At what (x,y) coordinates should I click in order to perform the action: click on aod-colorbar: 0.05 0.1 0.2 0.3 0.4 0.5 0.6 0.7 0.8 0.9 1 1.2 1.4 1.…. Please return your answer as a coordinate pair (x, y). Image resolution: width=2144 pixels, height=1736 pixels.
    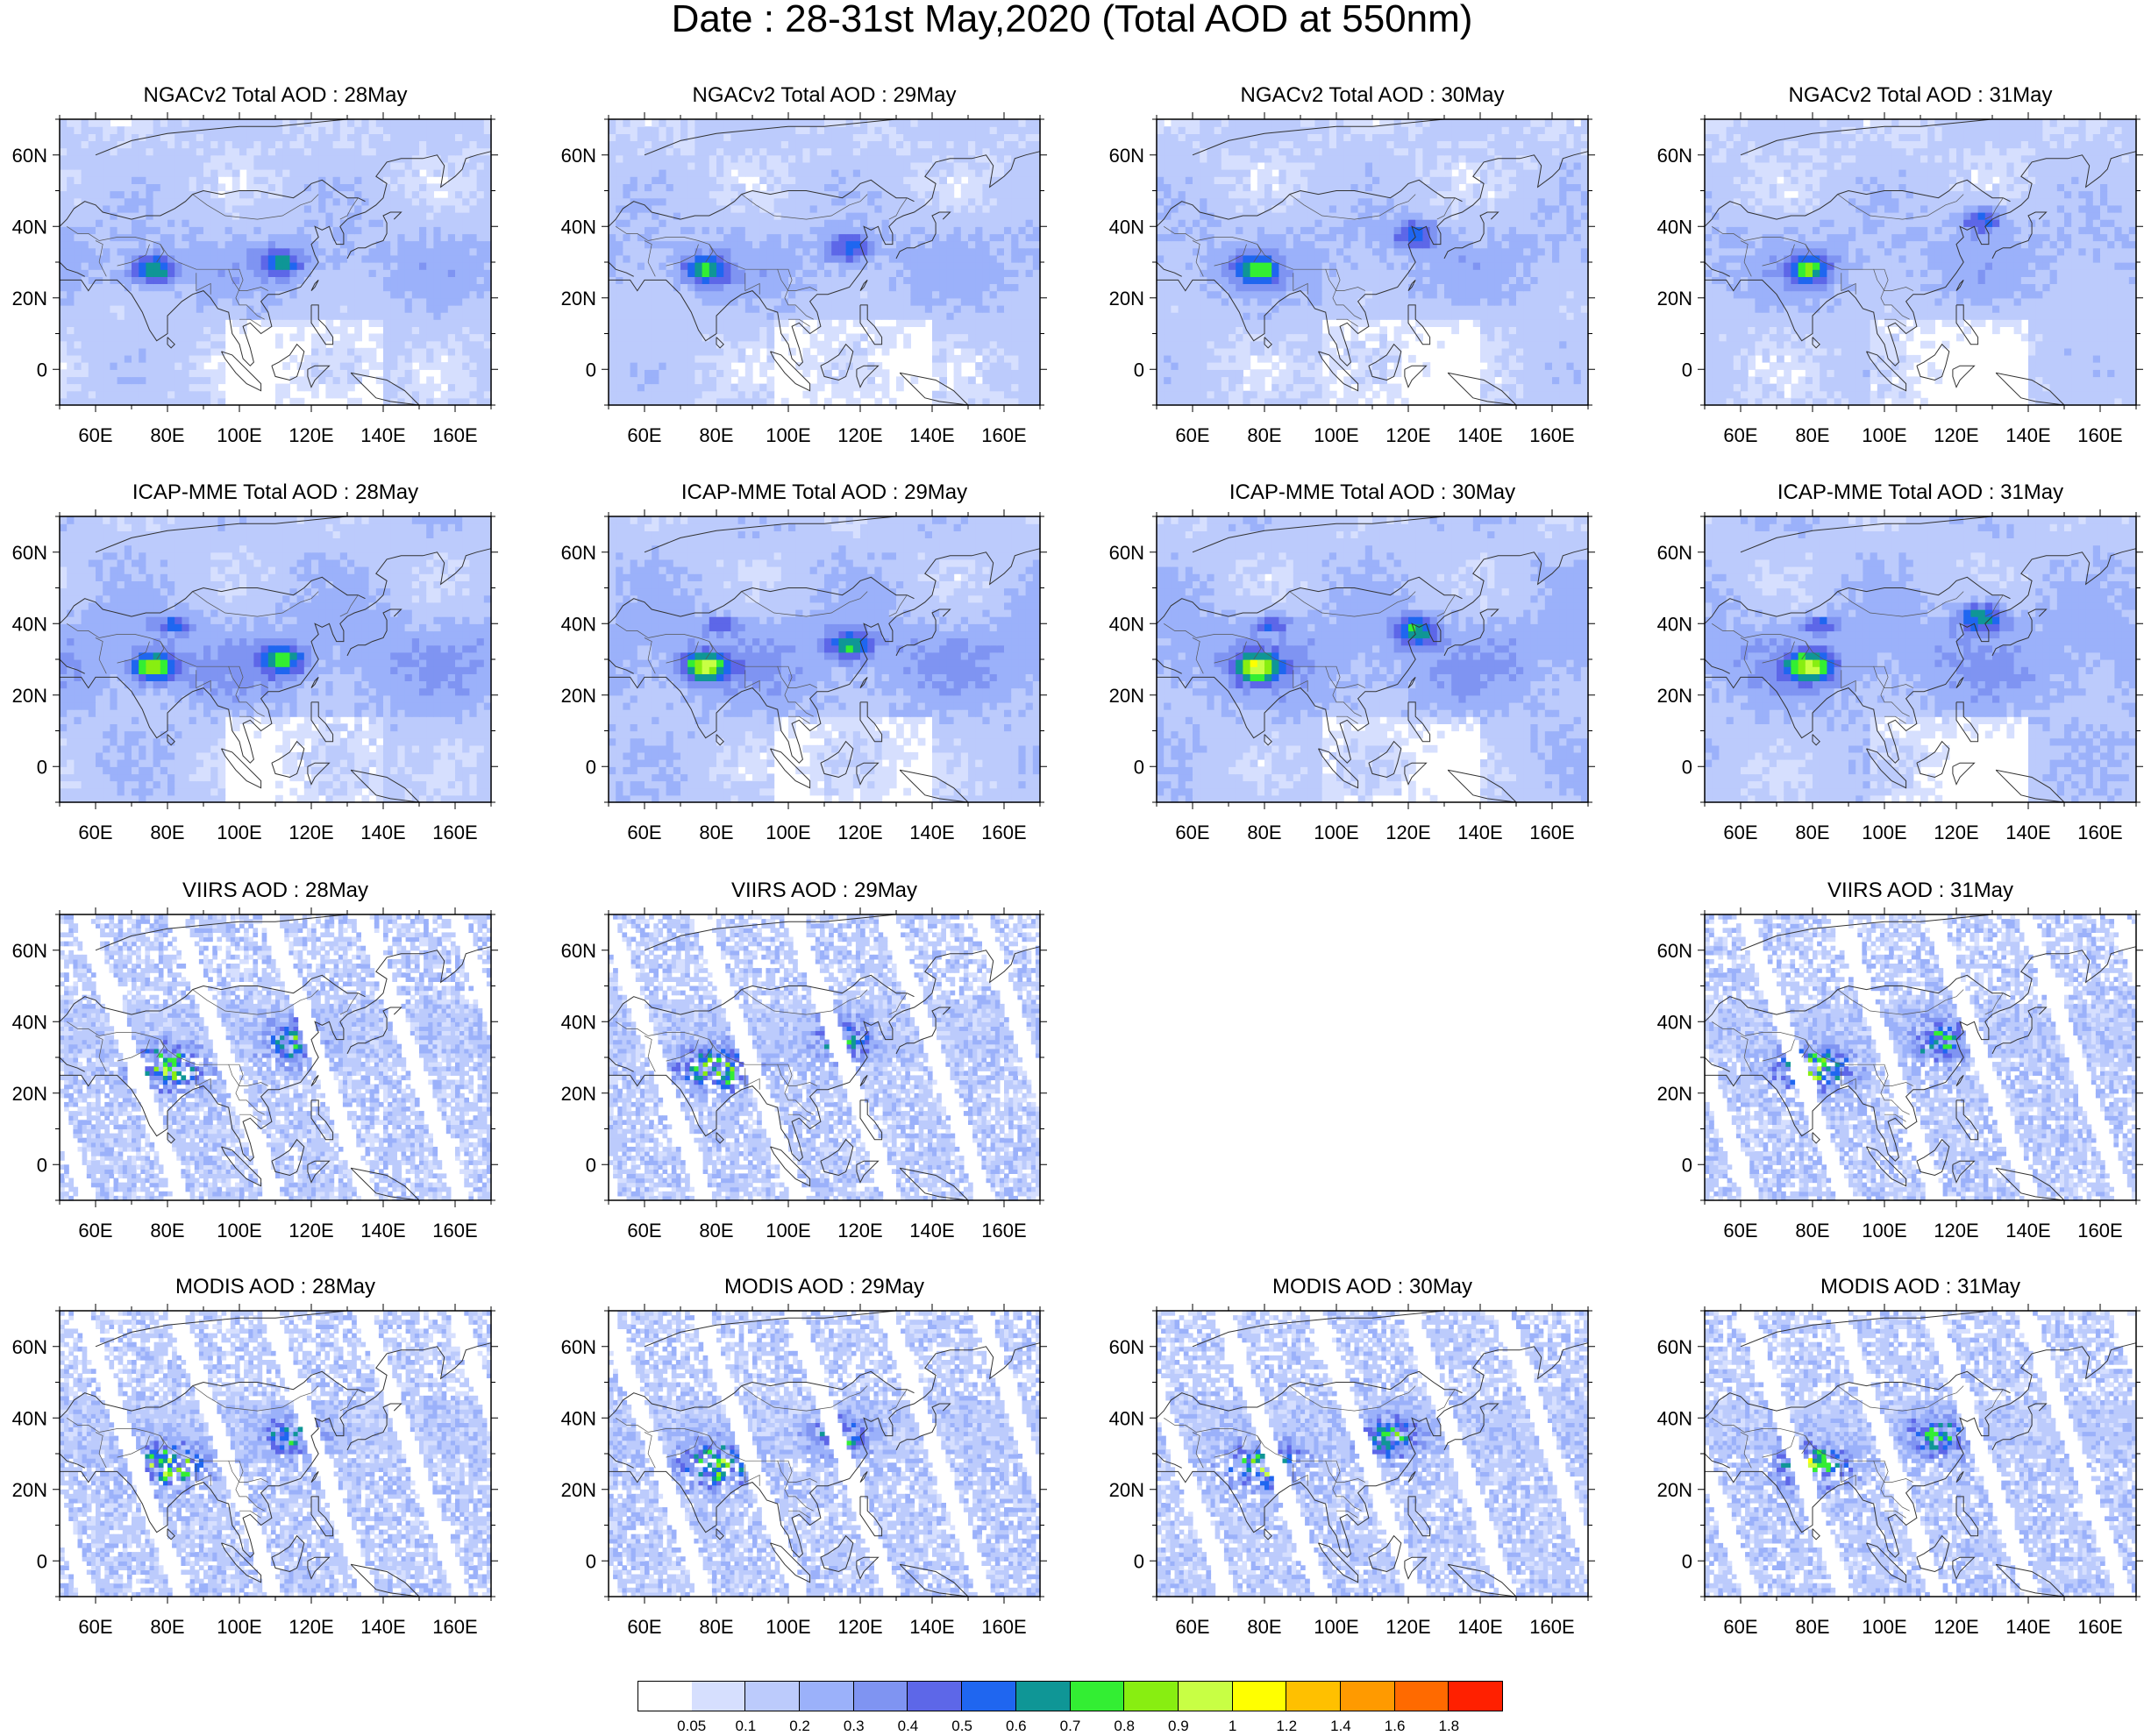
    Looking at the image, I should click on (1072, 1708).